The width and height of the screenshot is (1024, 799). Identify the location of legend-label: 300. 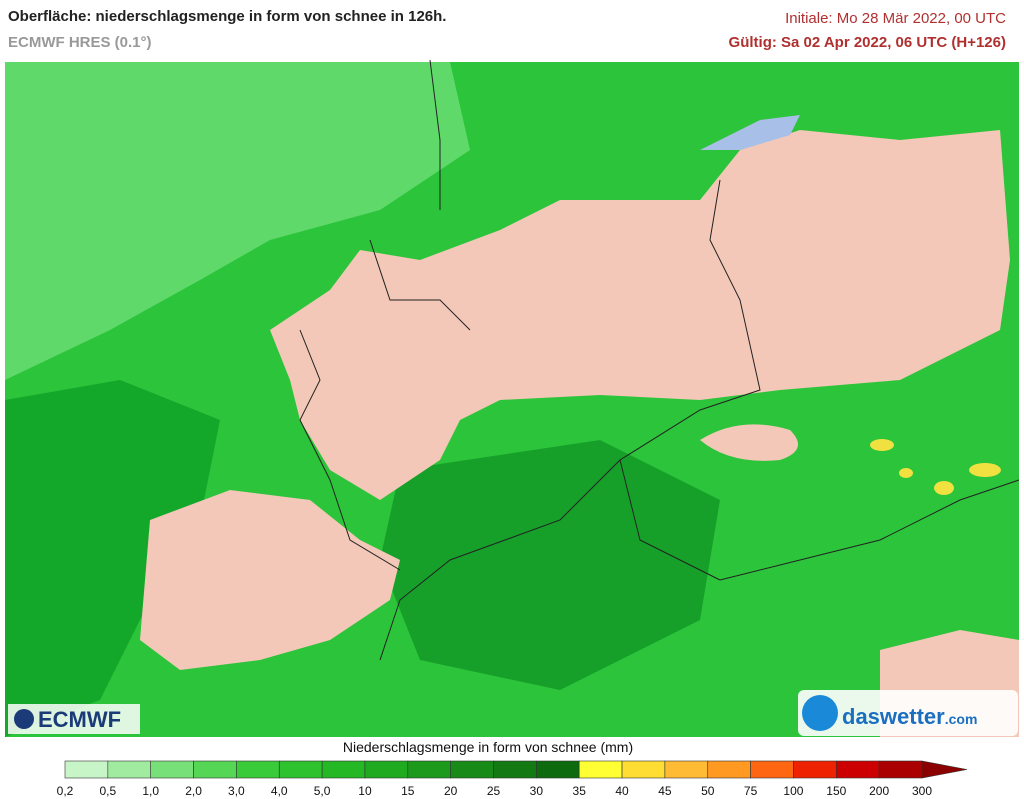
(922, 791).